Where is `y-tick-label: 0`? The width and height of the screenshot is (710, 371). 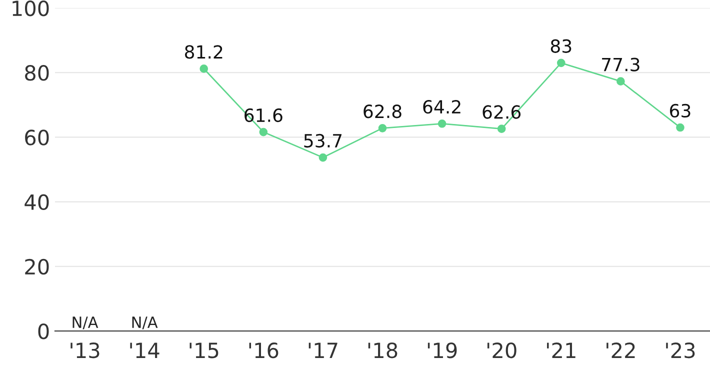 y-tick-label: 0 is located at coordinates (43, 331).